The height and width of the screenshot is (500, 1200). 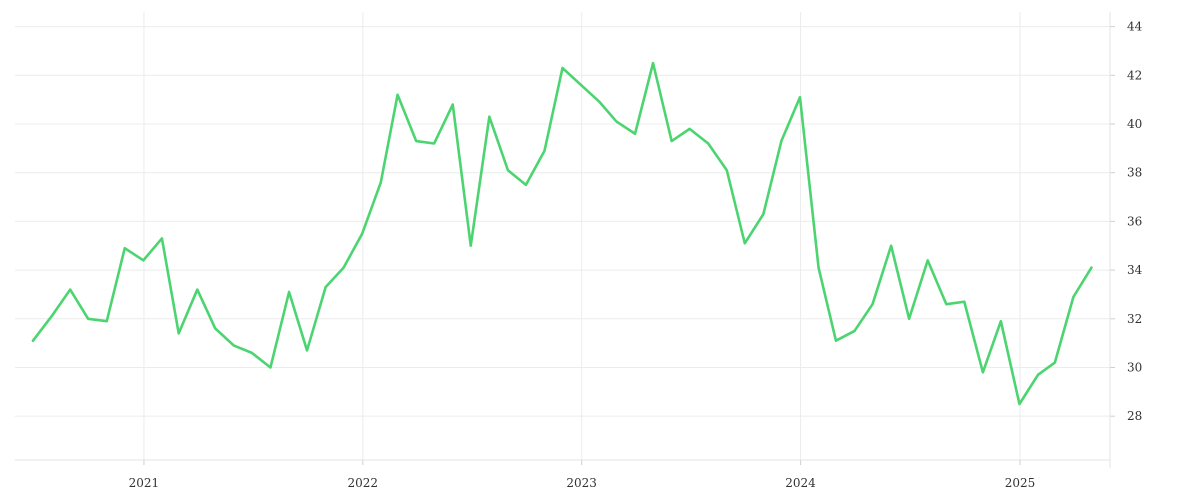 I want to click on y-tick-label: 36, so click(x=1134, y=221).